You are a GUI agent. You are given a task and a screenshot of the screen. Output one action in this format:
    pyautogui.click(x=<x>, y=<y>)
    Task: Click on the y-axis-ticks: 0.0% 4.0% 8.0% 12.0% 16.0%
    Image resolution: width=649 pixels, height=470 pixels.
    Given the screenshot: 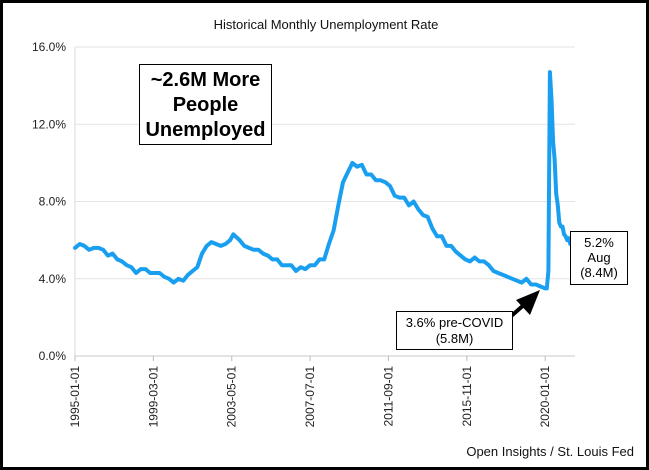 What is the action you would take?
    pyautogui.click(x=49, y=201)
    